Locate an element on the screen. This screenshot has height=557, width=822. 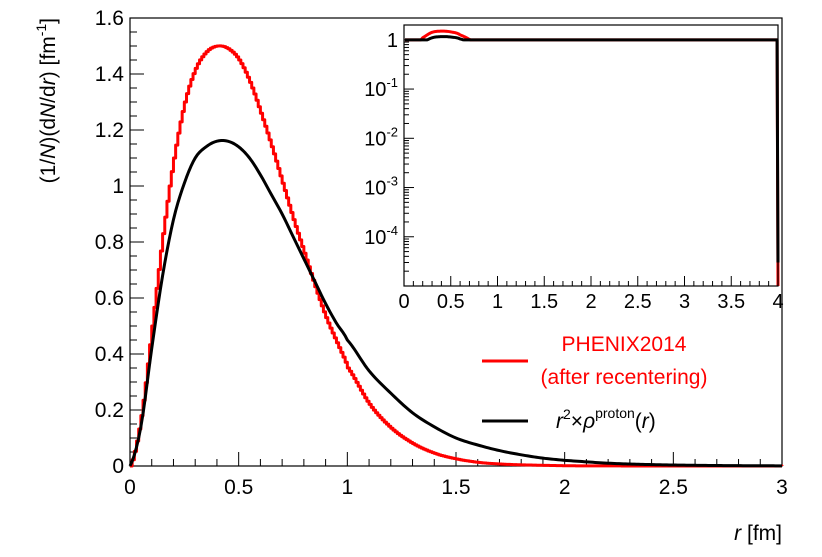
y-tick-label: 0 is located at coordinates (118, 466).